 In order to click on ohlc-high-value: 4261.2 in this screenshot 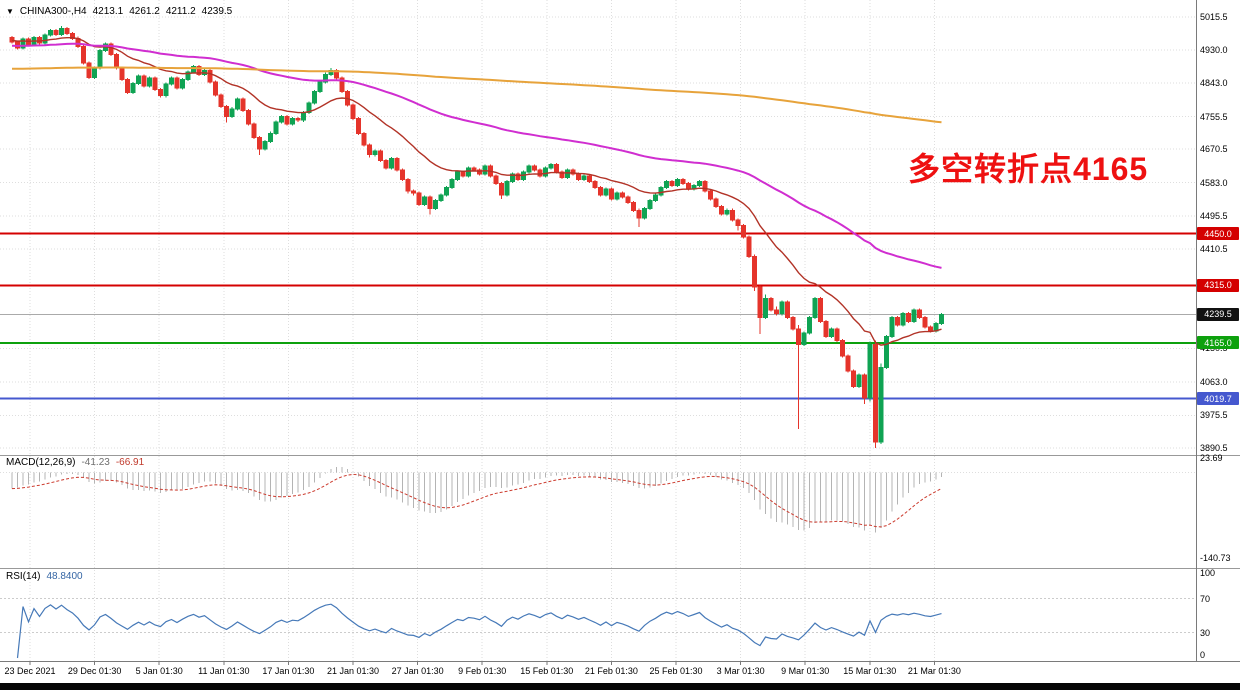, I will do `click(144, 11)`.